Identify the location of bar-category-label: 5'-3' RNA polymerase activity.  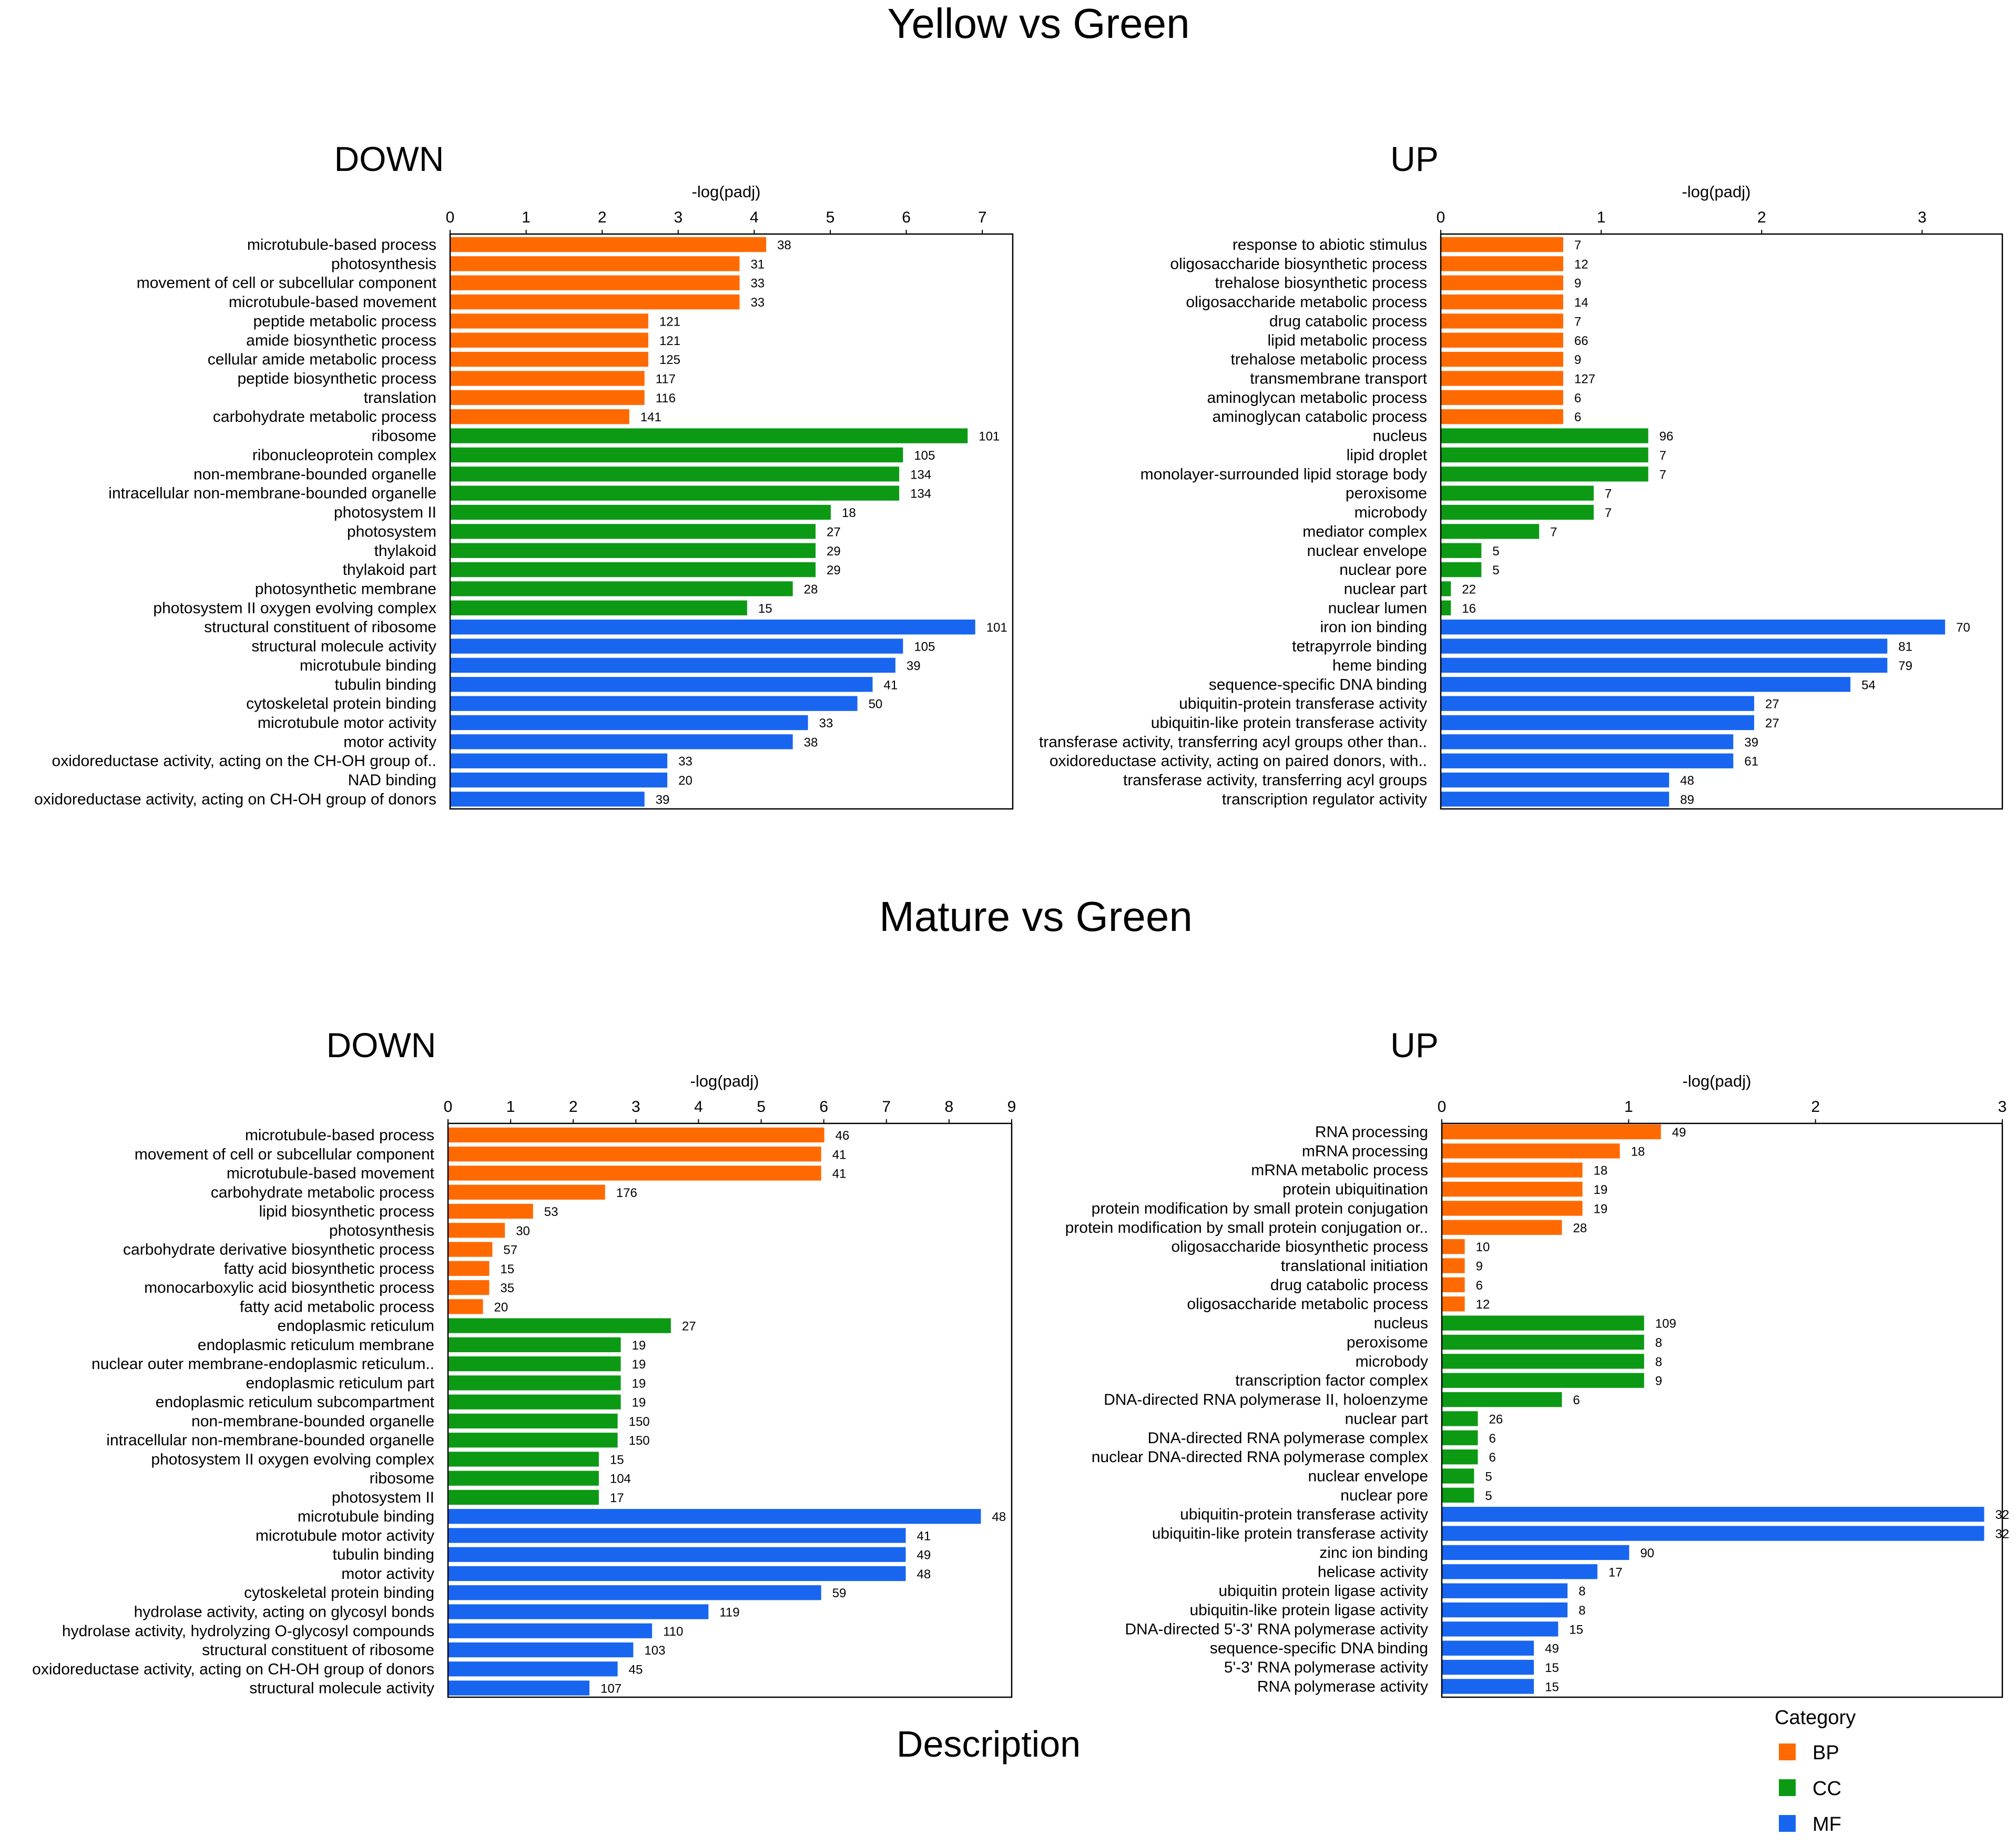
(1326, 1667).